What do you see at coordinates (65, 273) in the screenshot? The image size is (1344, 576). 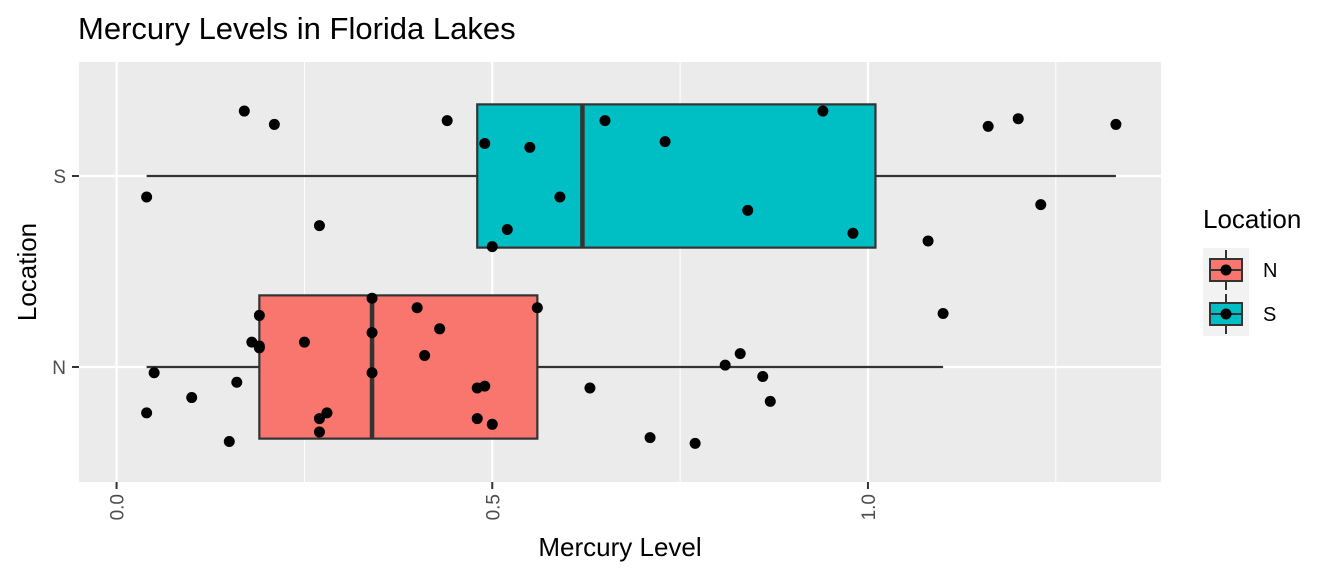 I see `y-axis: NS` at bounding box center [65, 273].